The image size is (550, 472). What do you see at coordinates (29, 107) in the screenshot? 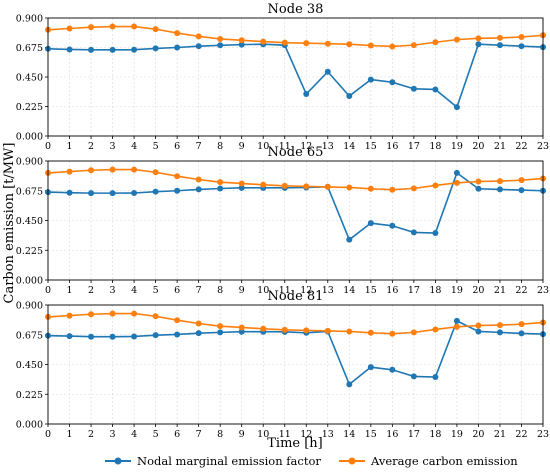
I see `y-tick-label: 0.225` at bounding box center [29, 107].